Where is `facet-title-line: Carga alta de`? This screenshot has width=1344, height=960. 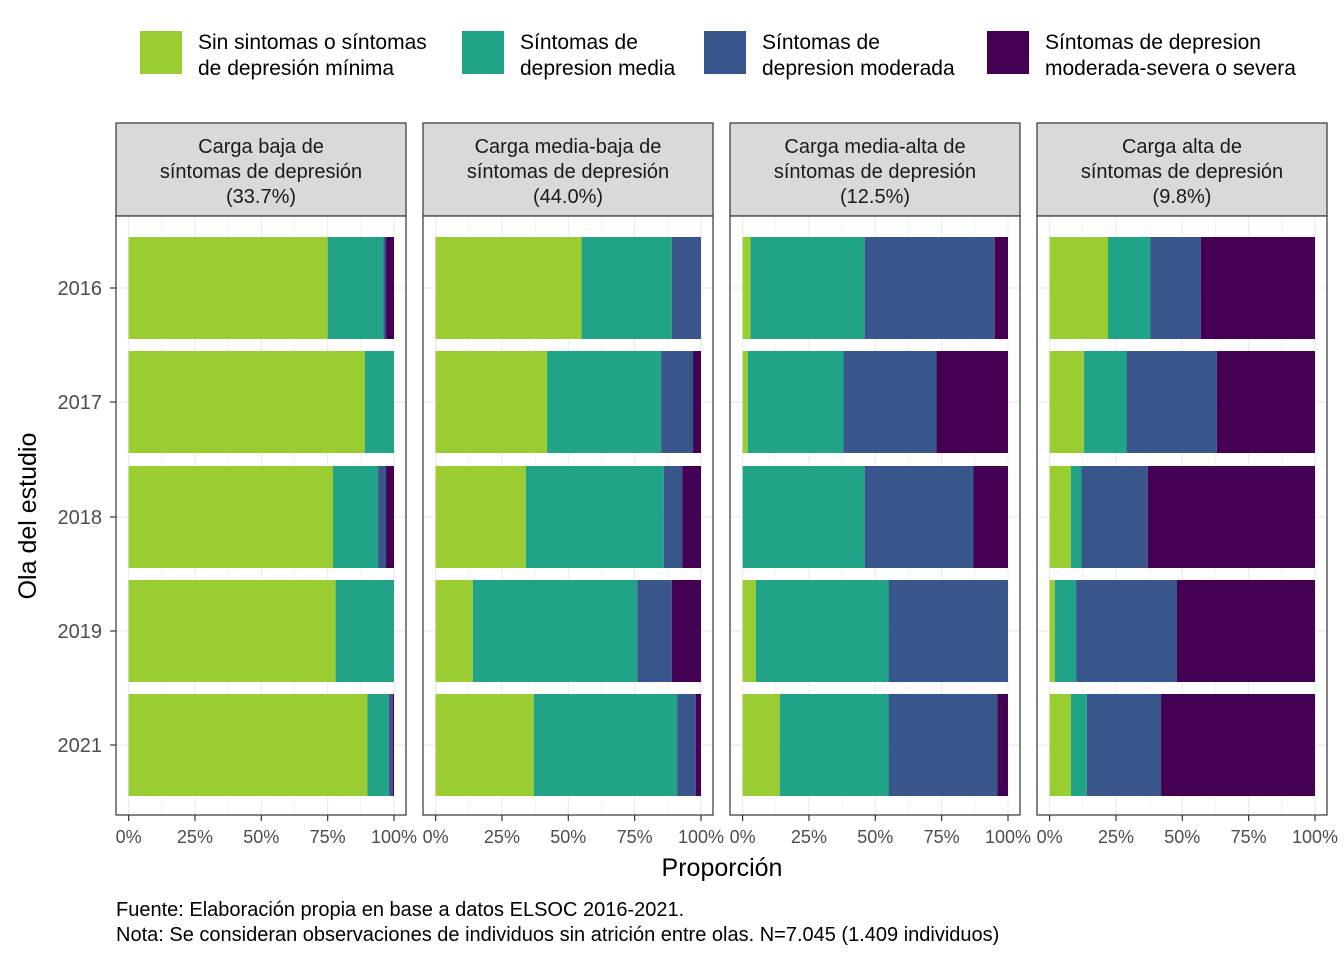
facet-title-line: Carga alta de is located at coordinates (1182, 147).